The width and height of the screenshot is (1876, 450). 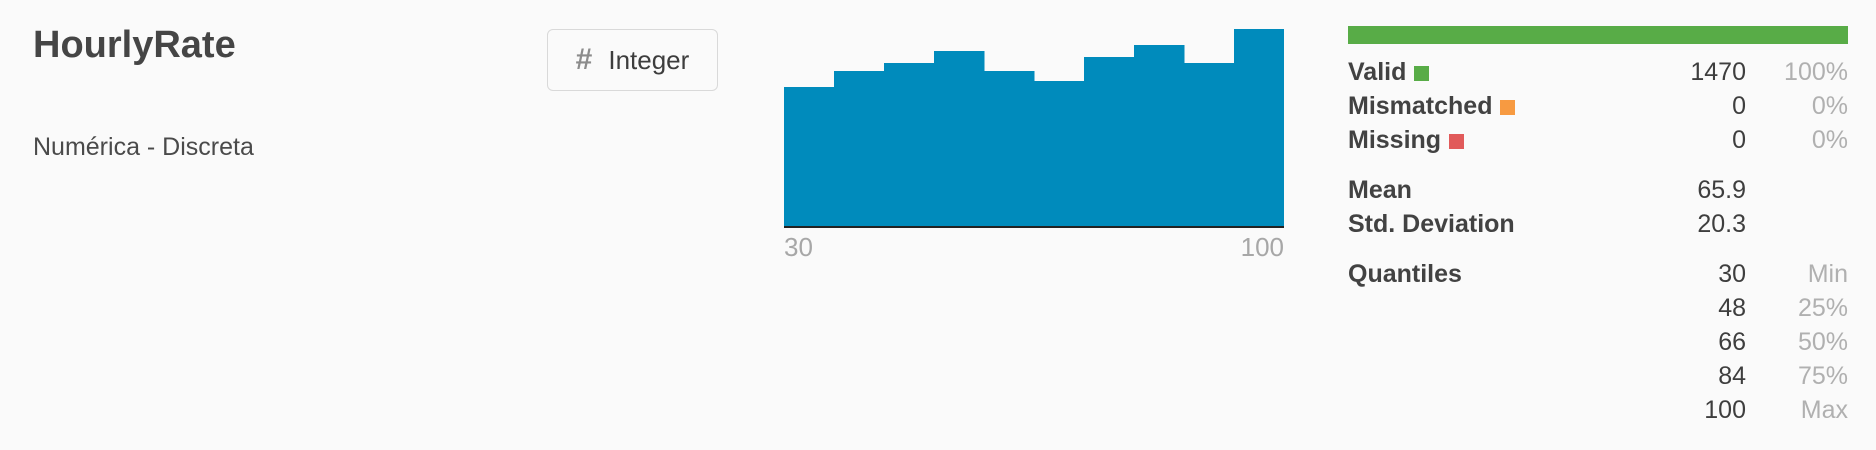 I want to click on std-label: Std. Deviation, so click(x=1431, y=224).